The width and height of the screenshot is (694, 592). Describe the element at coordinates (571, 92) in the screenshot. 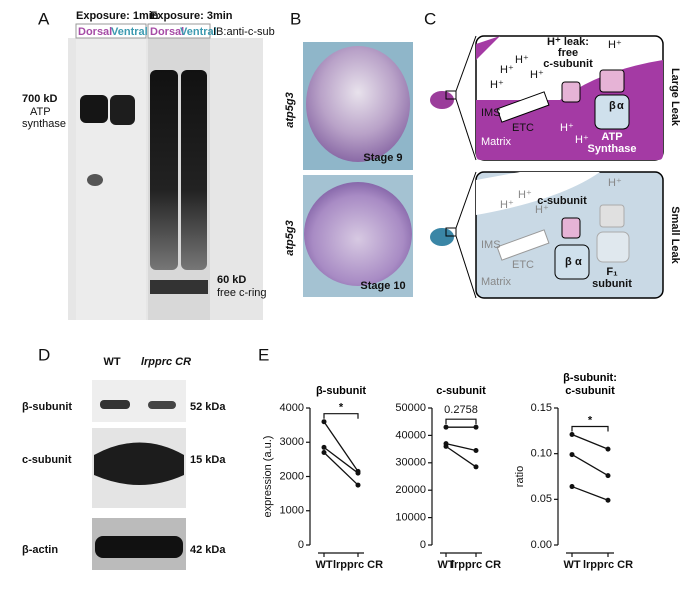

I see `c-subunit` at that location.